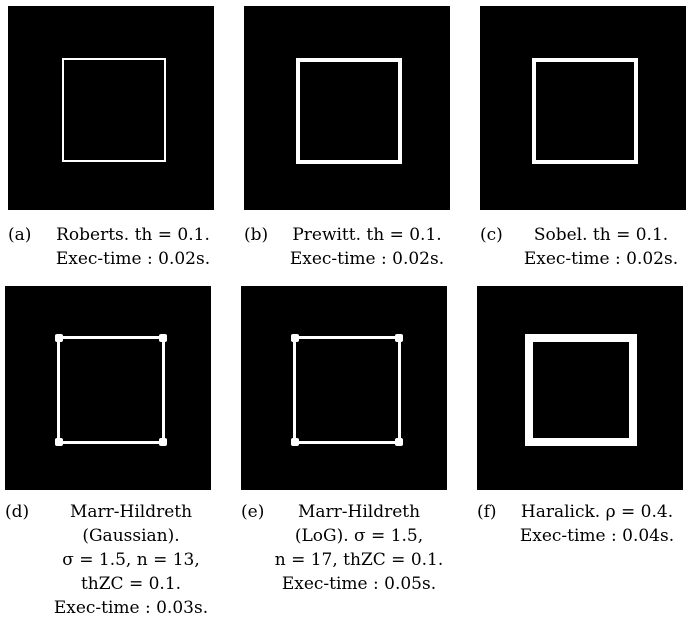 The height and width of the screenshot is (620, 699). I want to click on caption-tag: (a), so click(20, 235).